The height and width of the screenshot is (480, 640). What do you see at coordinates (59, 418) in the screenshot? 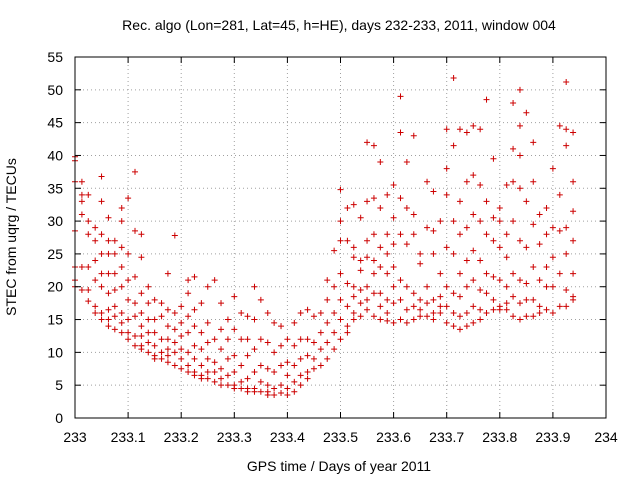
I see `y-tick-label: 0` at bounding box center [59, 418].